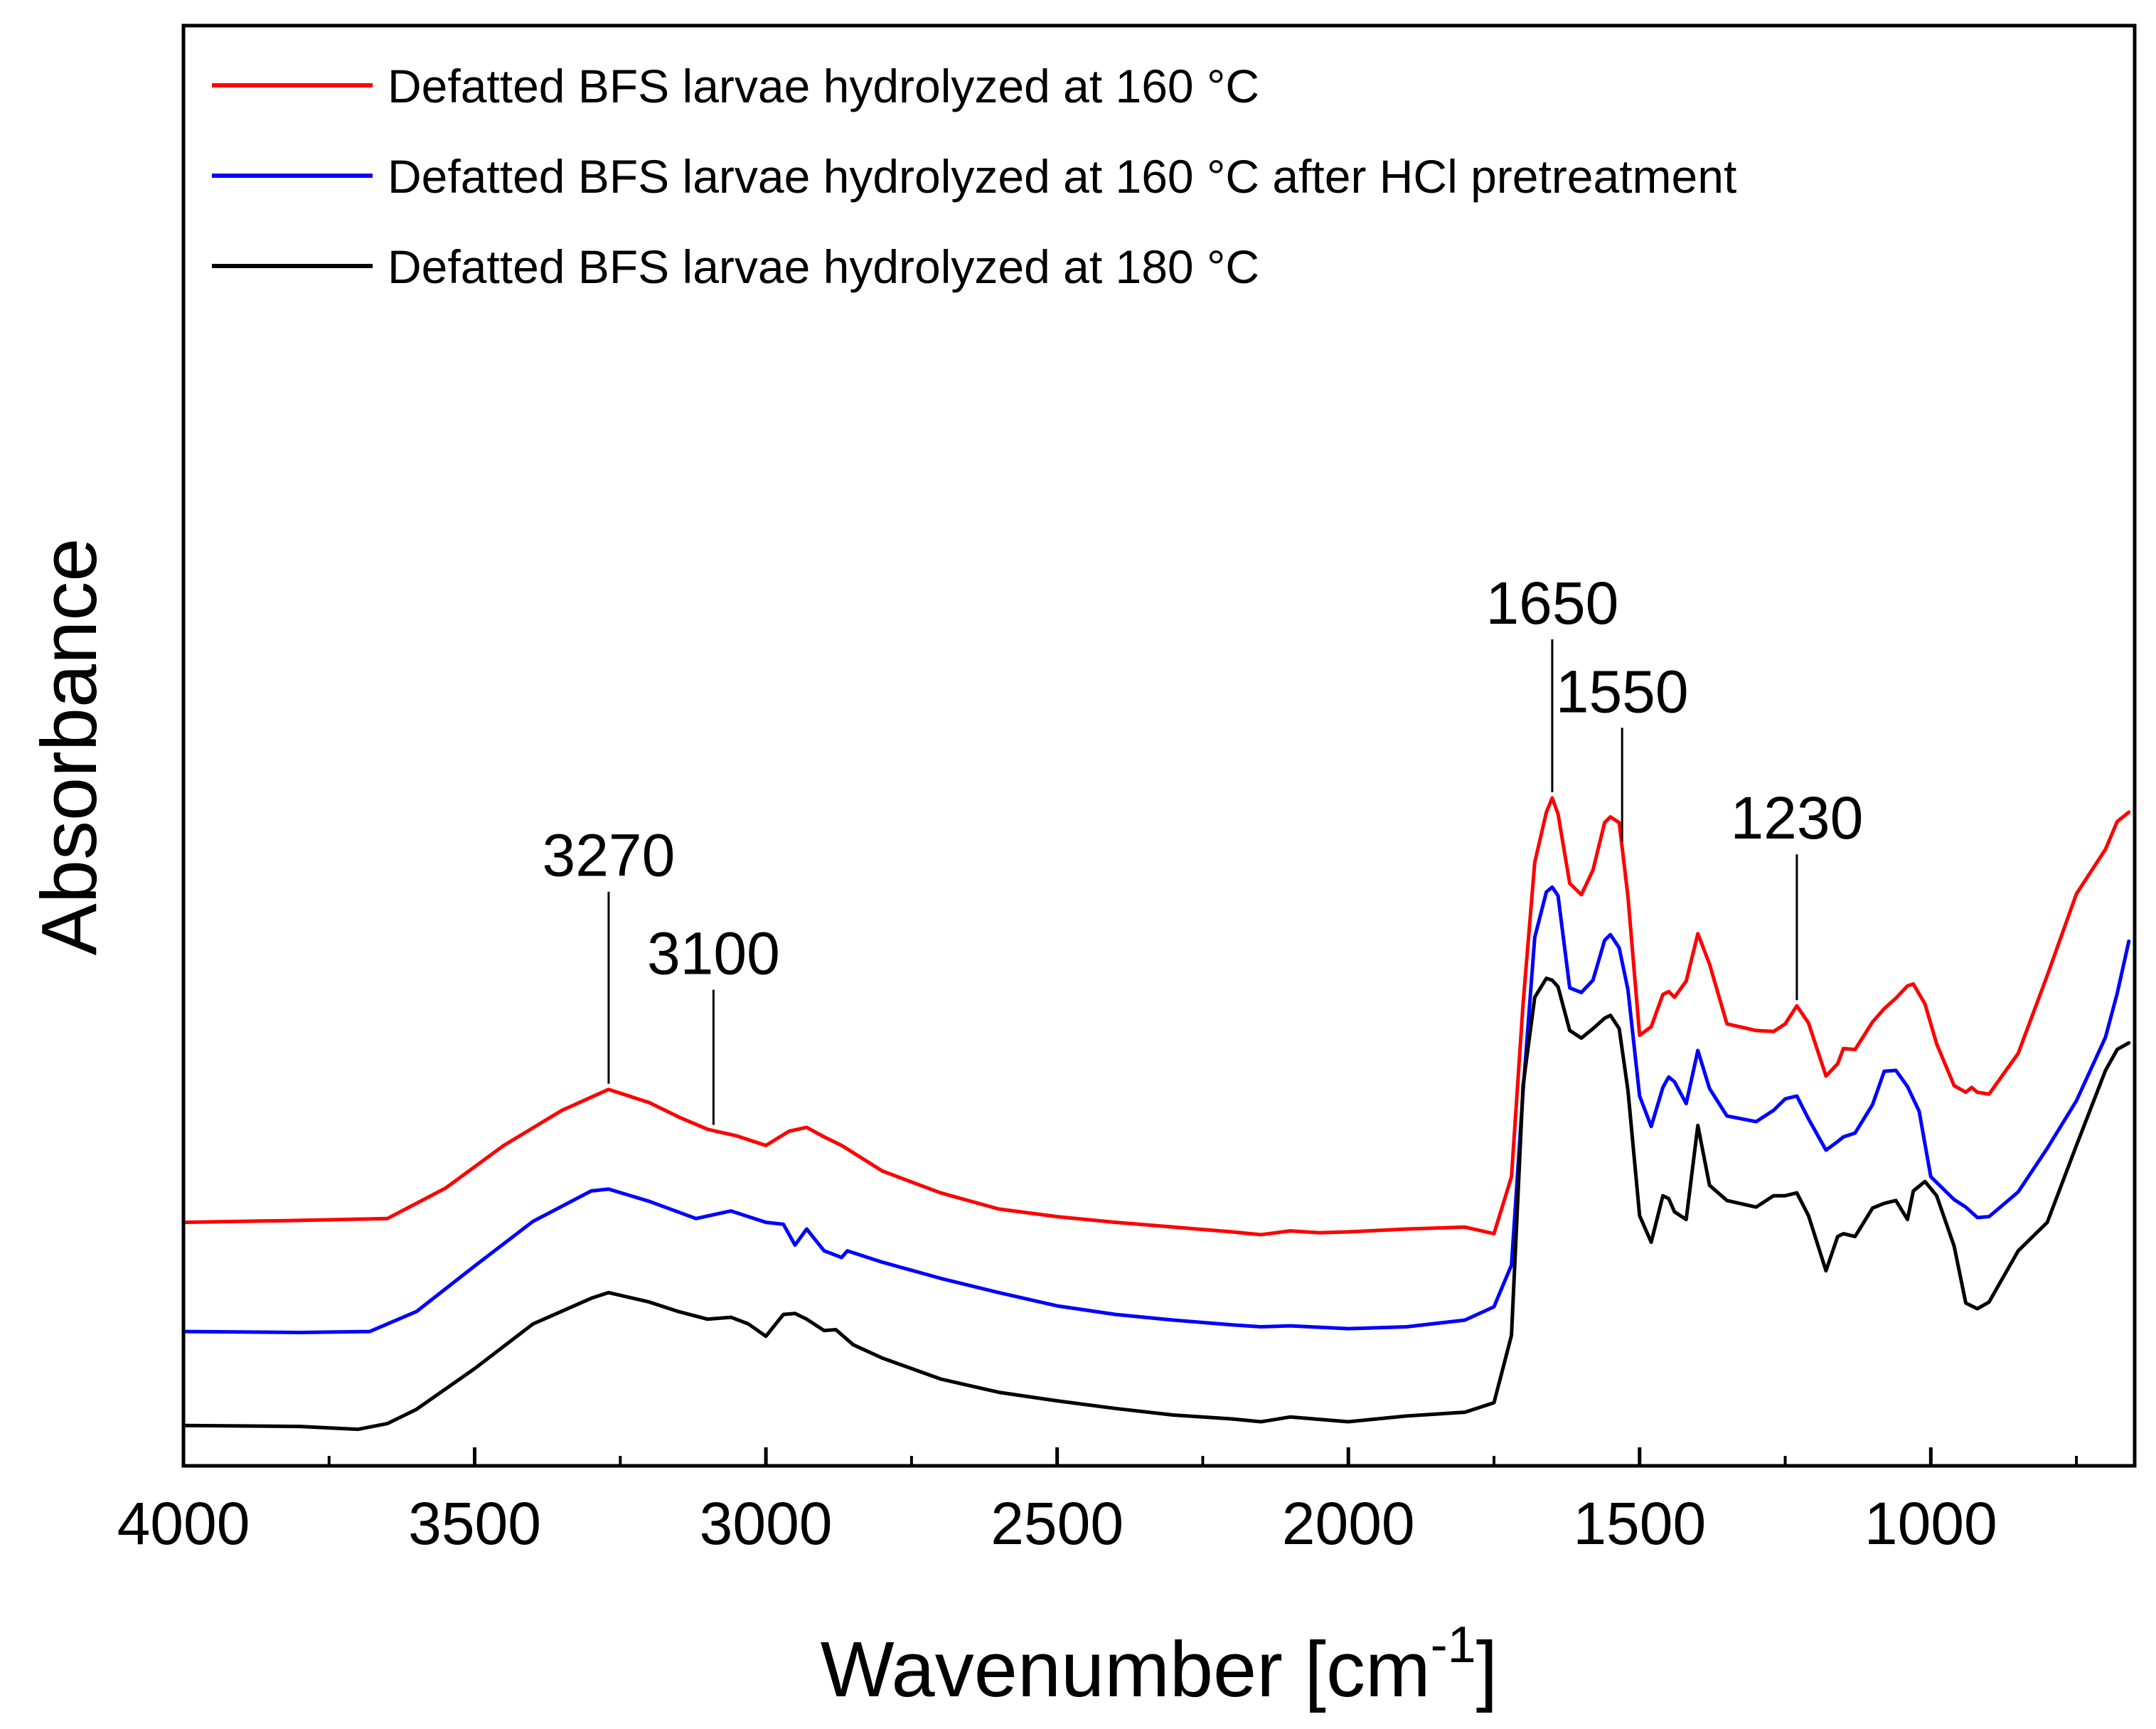 Image resolution: width=2156 pixels, height=1729 pixels. Describe the element at coordinates (1639, 1523) in the screenshot. I see `x-tick-label: 1500` at that location.